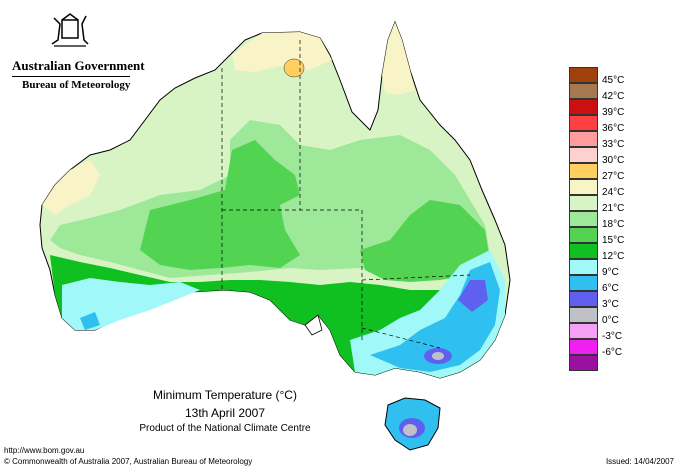 Image resolution: width=680 pixels, height=472 pixels. I want to click on legend-label: 36°C, so click(613, 128).